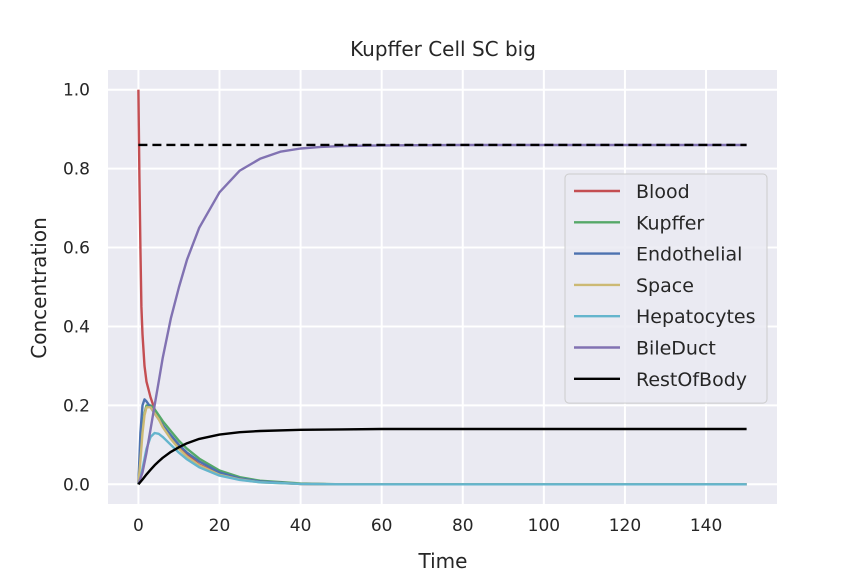 The height and width of the screenshot is (576, 864). I want to click on y-tick-label: 0.8, so click(76, 170).